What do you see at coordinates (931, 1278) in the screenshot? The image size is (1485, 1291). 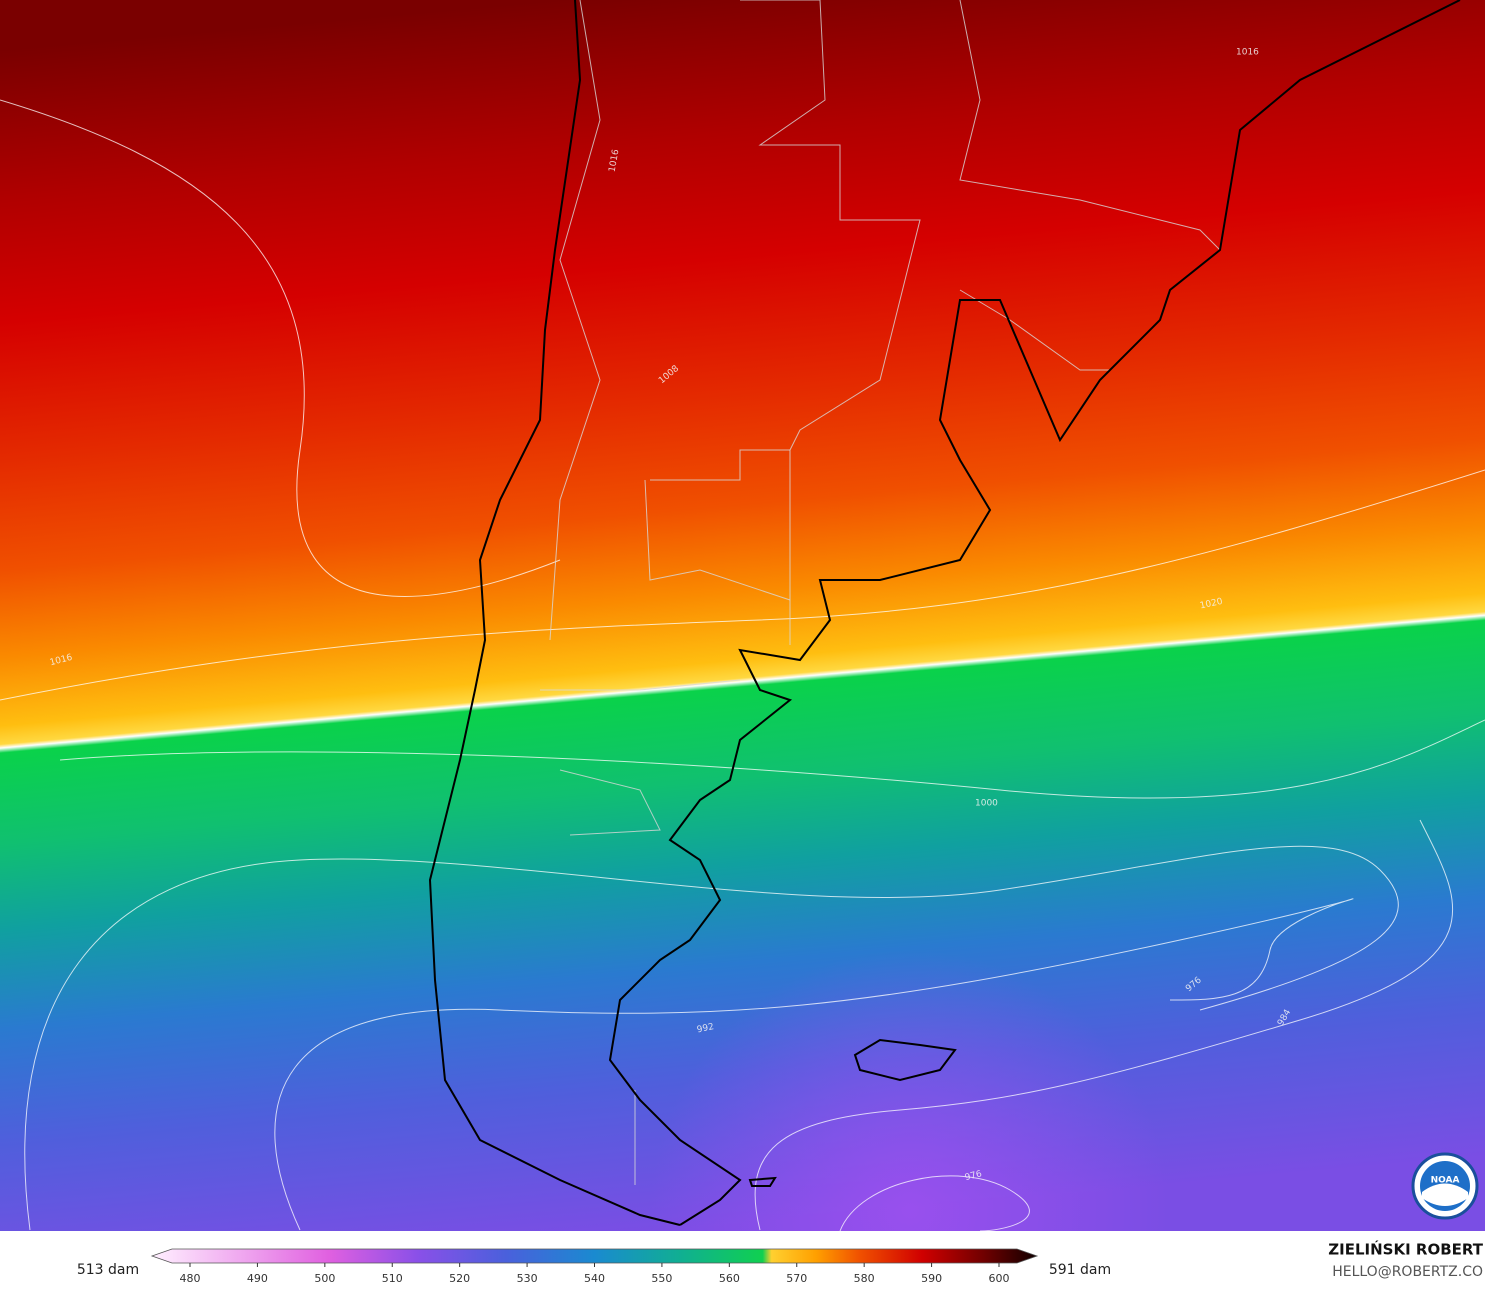 I see `colorbar-tick-label: 590` at bounding box center [931, 1278].